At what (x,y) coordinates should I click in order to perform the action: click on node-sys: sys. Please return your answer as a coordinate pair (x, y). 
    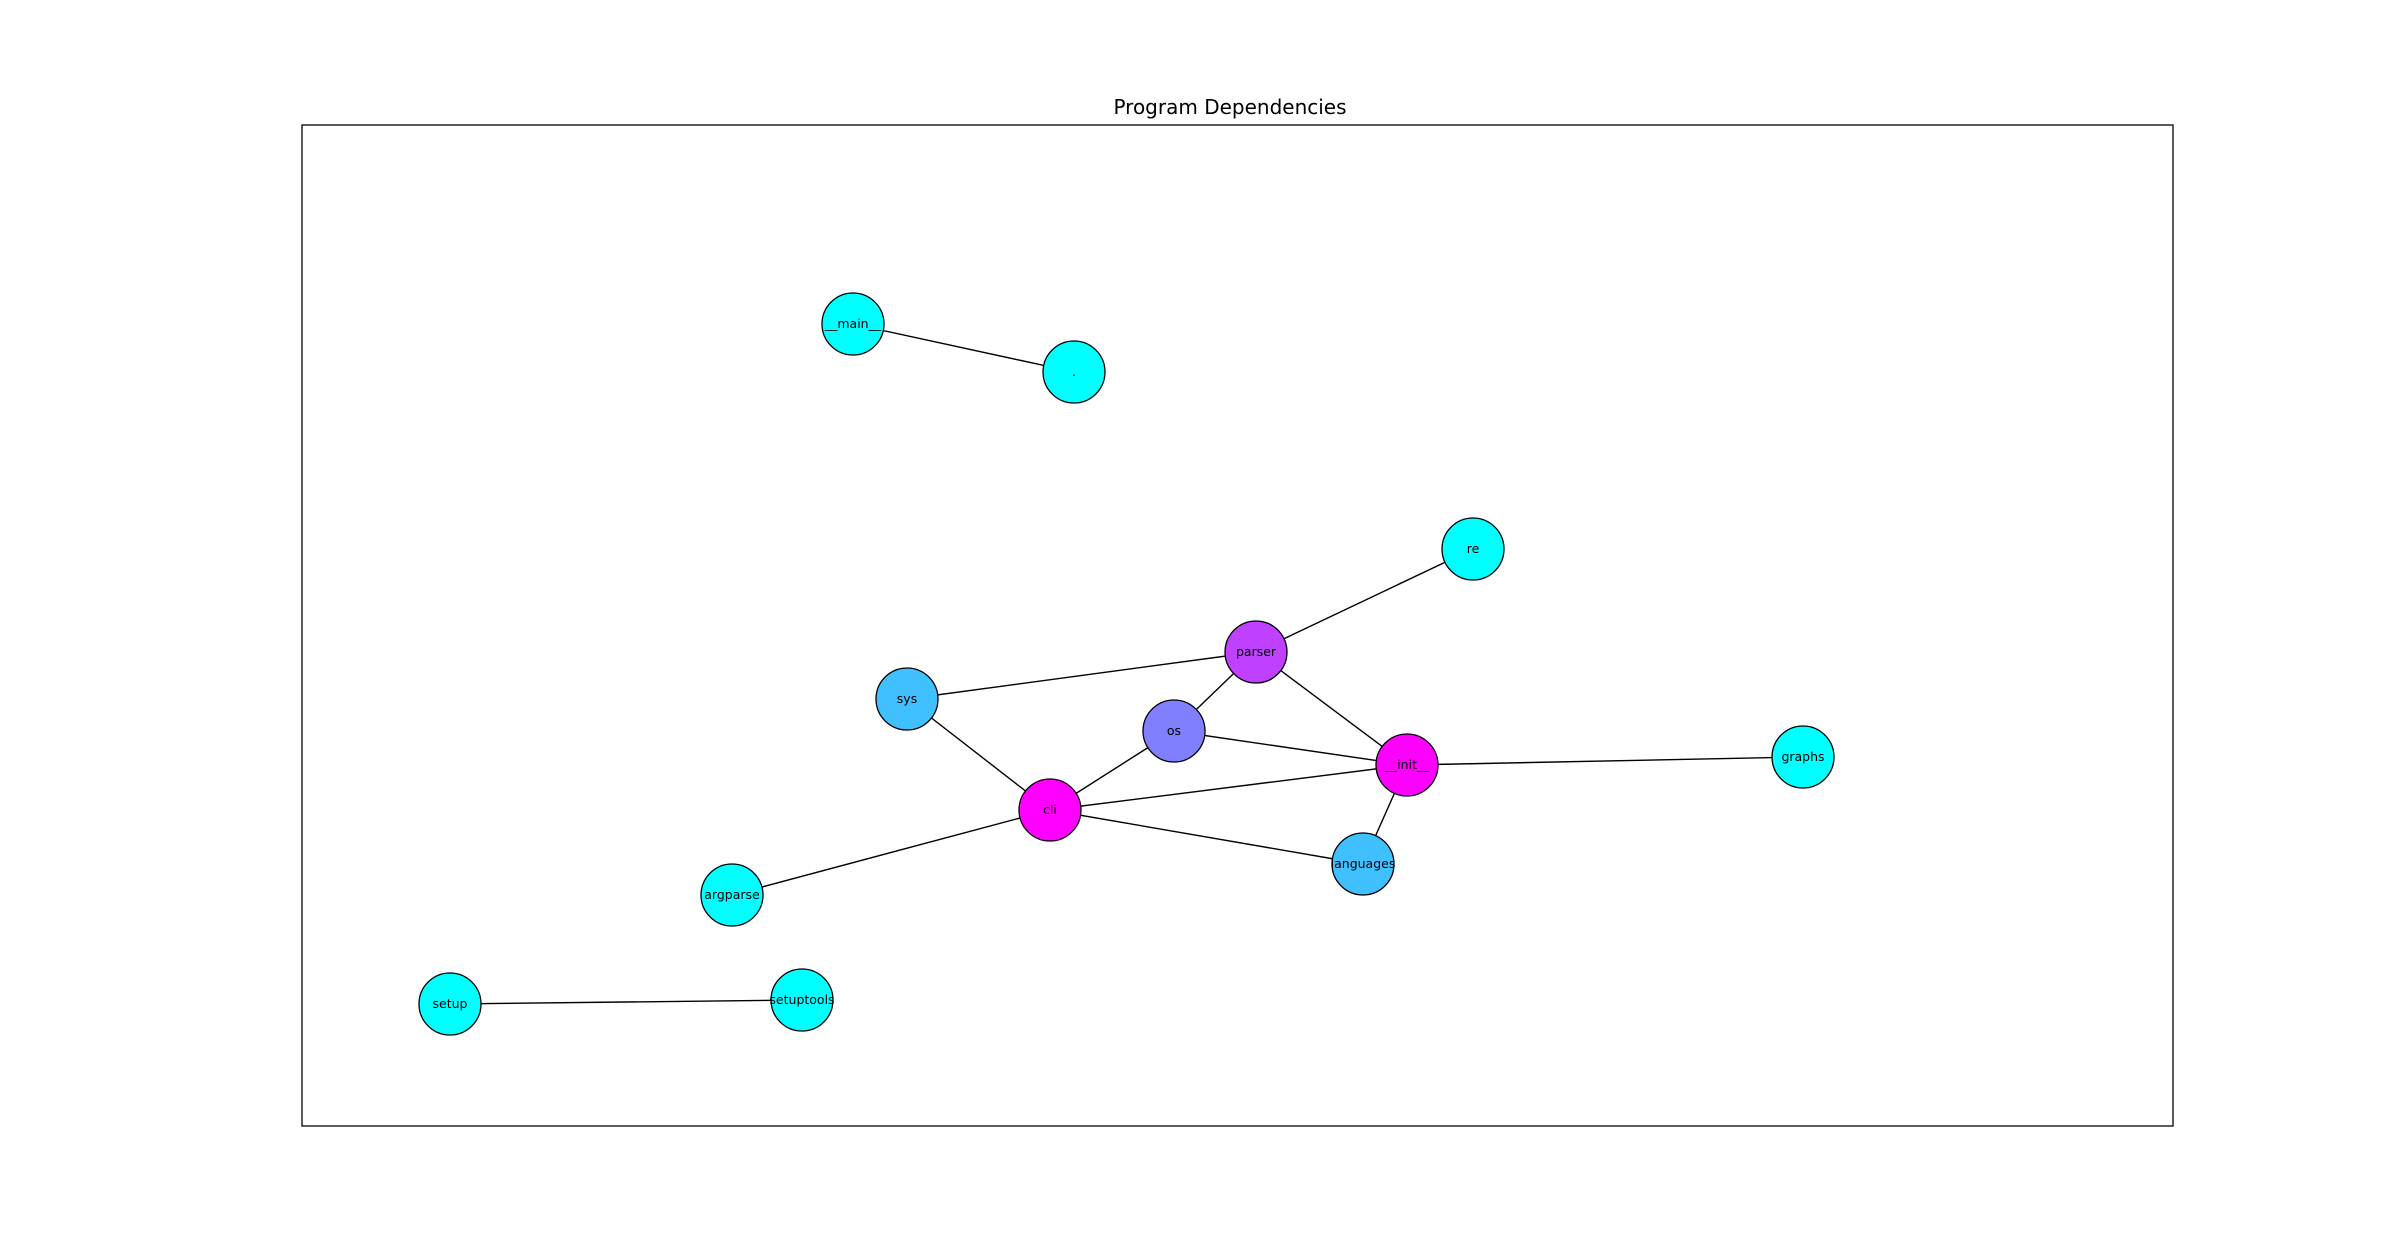
    Looking at the image, I should click on (907, 699).